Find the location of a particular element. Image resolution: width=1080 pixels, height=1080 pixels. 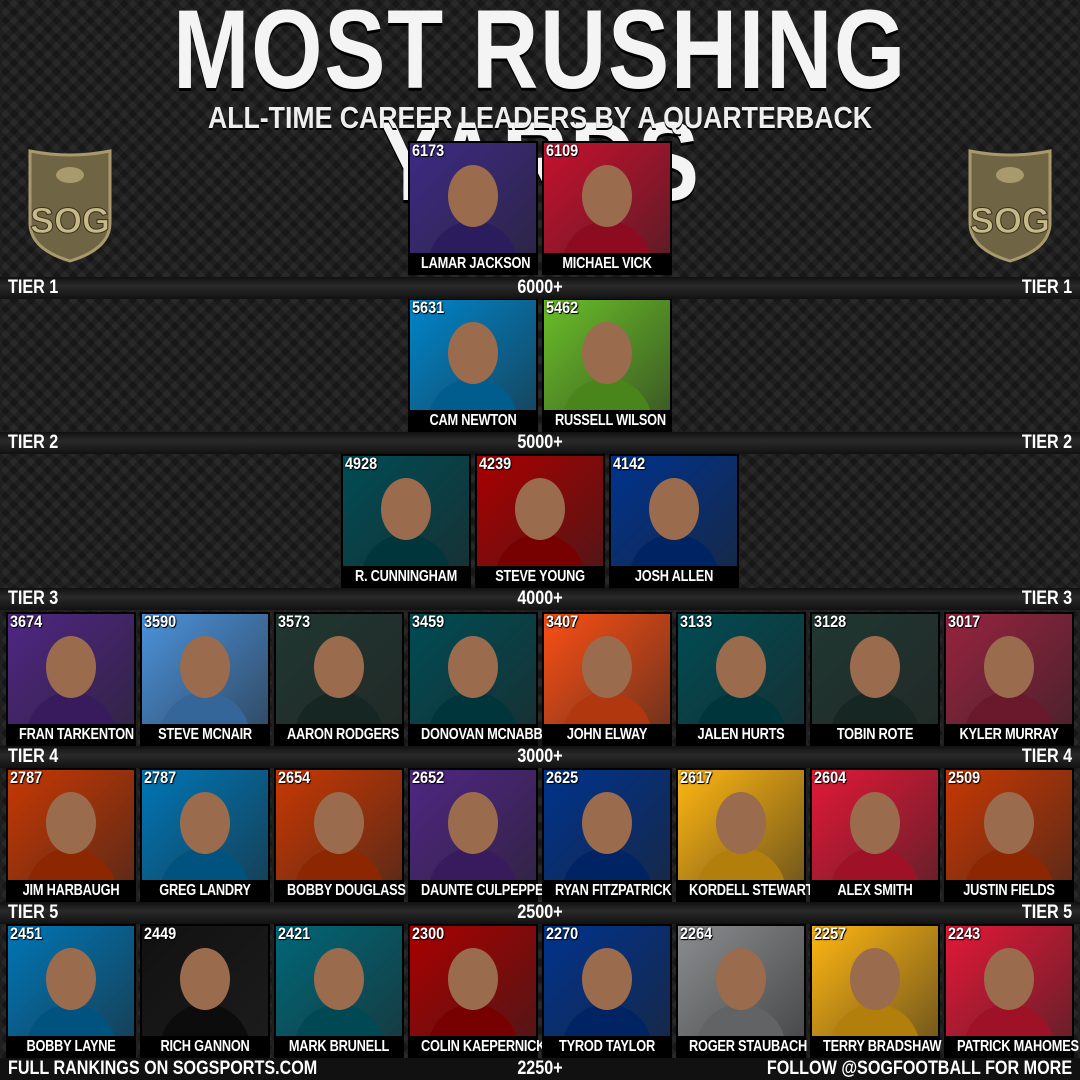

player-card: 2264 ROGER STAUBACH is located at coordinates (741, 991).